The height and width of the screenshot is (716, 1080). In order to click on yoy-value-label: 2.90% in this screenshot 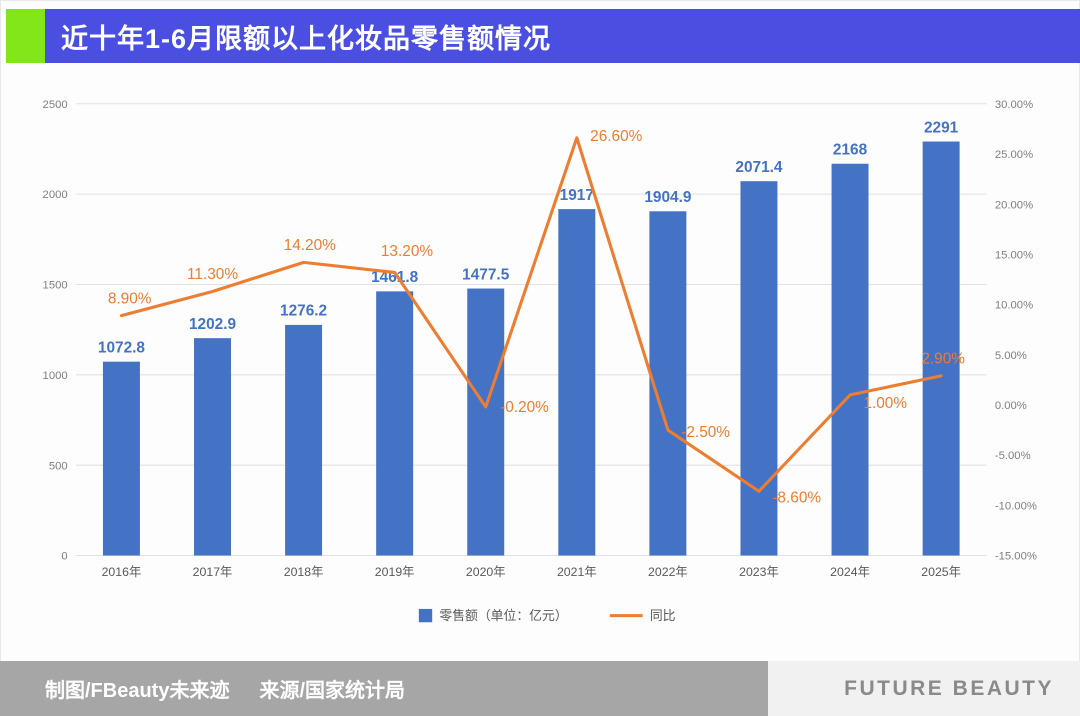, I will do `click(943, 358)`.